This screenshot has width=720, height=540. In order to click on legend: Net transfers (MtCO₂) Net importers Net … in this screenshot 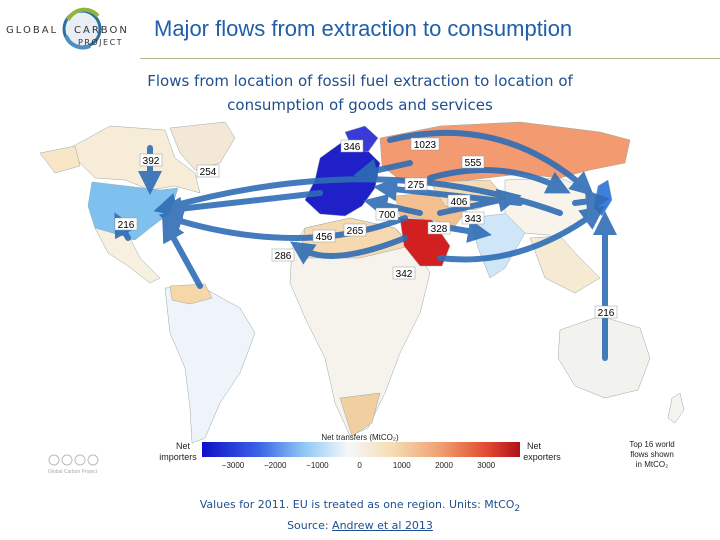, I will do `click(416, 451)`.